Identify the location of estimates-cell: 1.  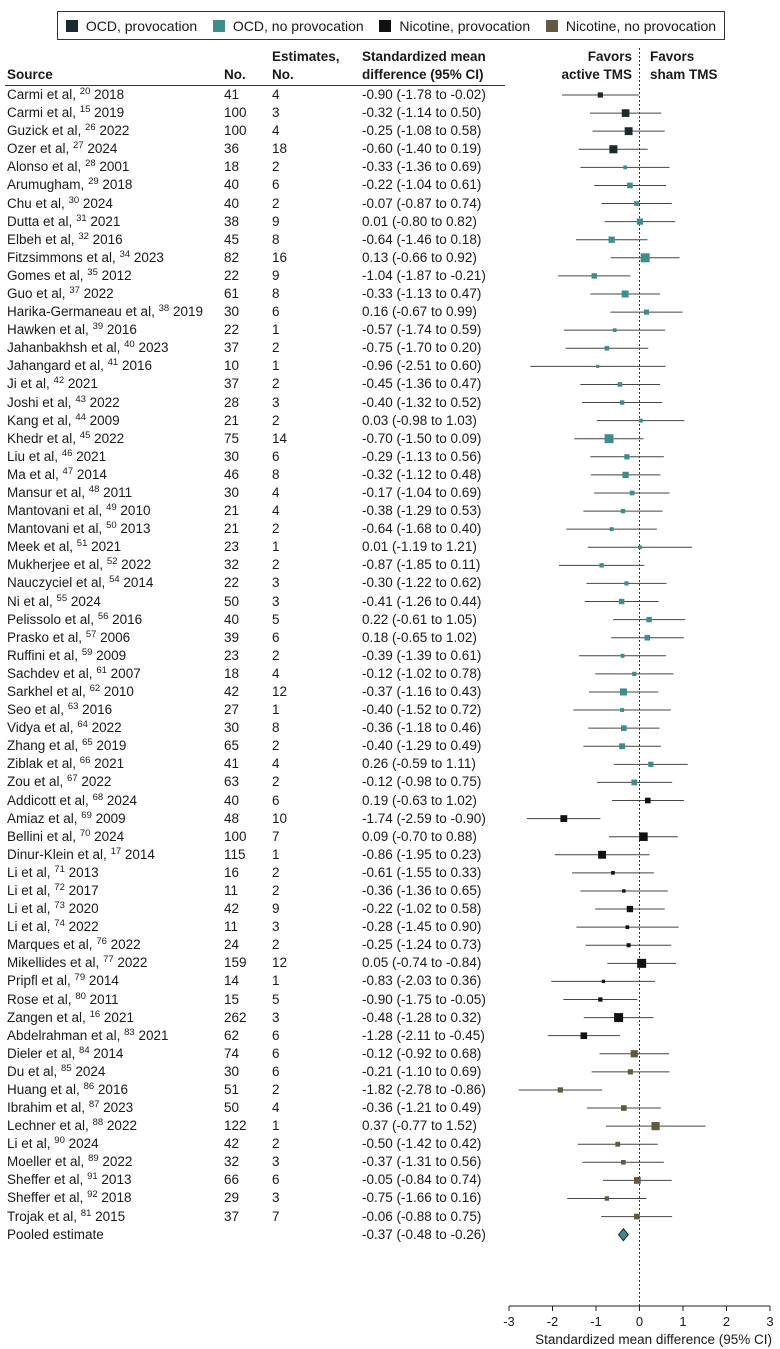
(276, 981).